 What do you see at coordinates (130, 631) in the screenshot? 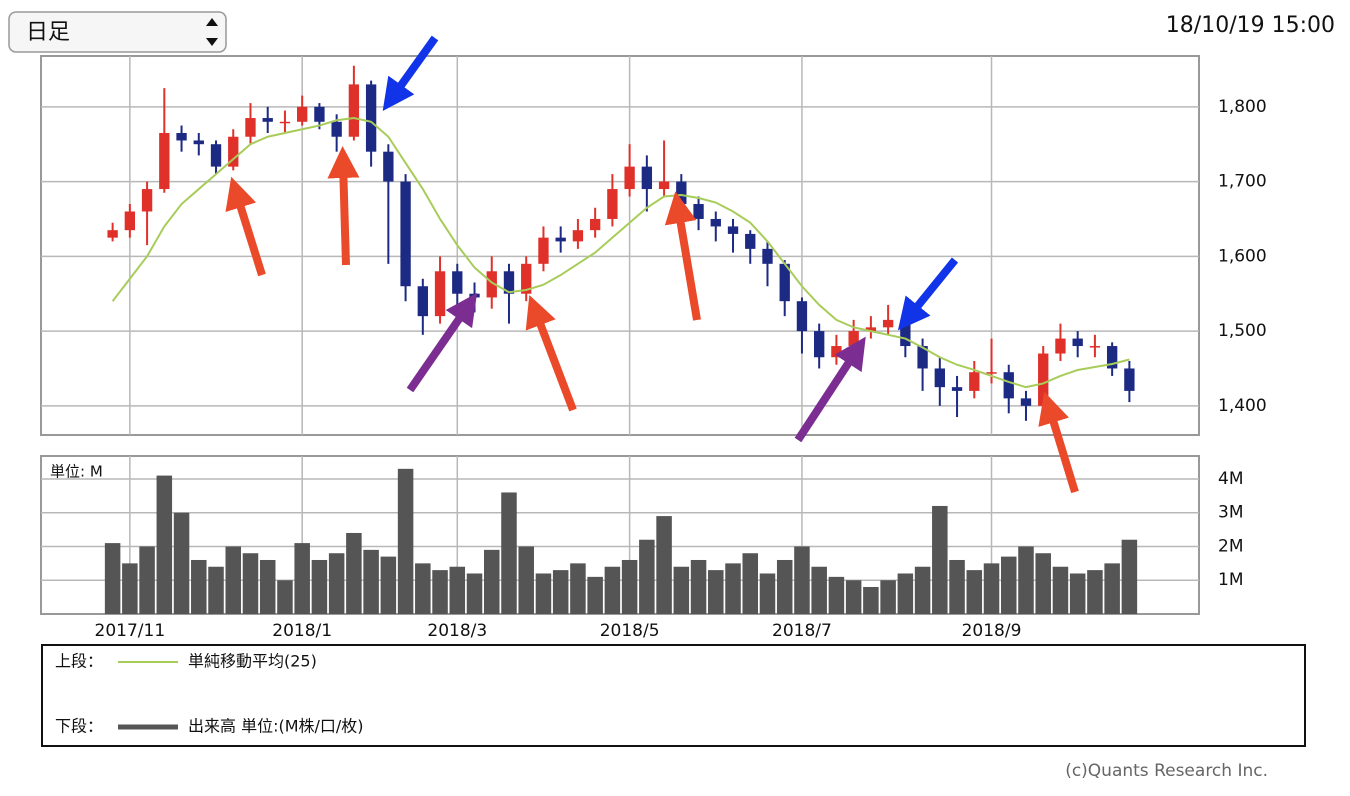
I see `x-tick-label: 2017/11` at bounding box center [130, 631].